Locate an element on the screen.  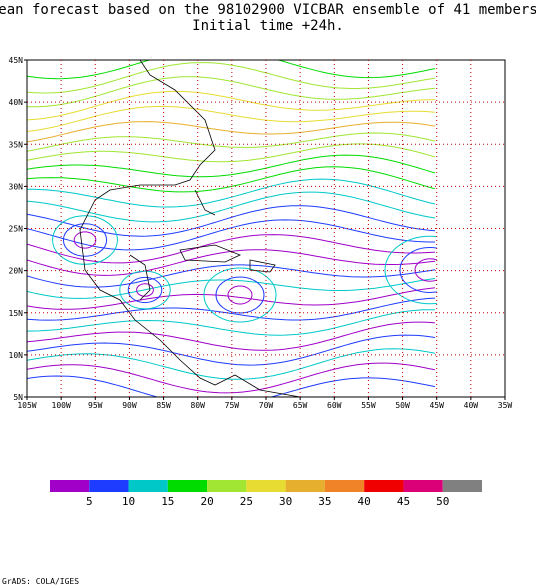
y-tick-label: 35N is located at coordinates (16, 144).